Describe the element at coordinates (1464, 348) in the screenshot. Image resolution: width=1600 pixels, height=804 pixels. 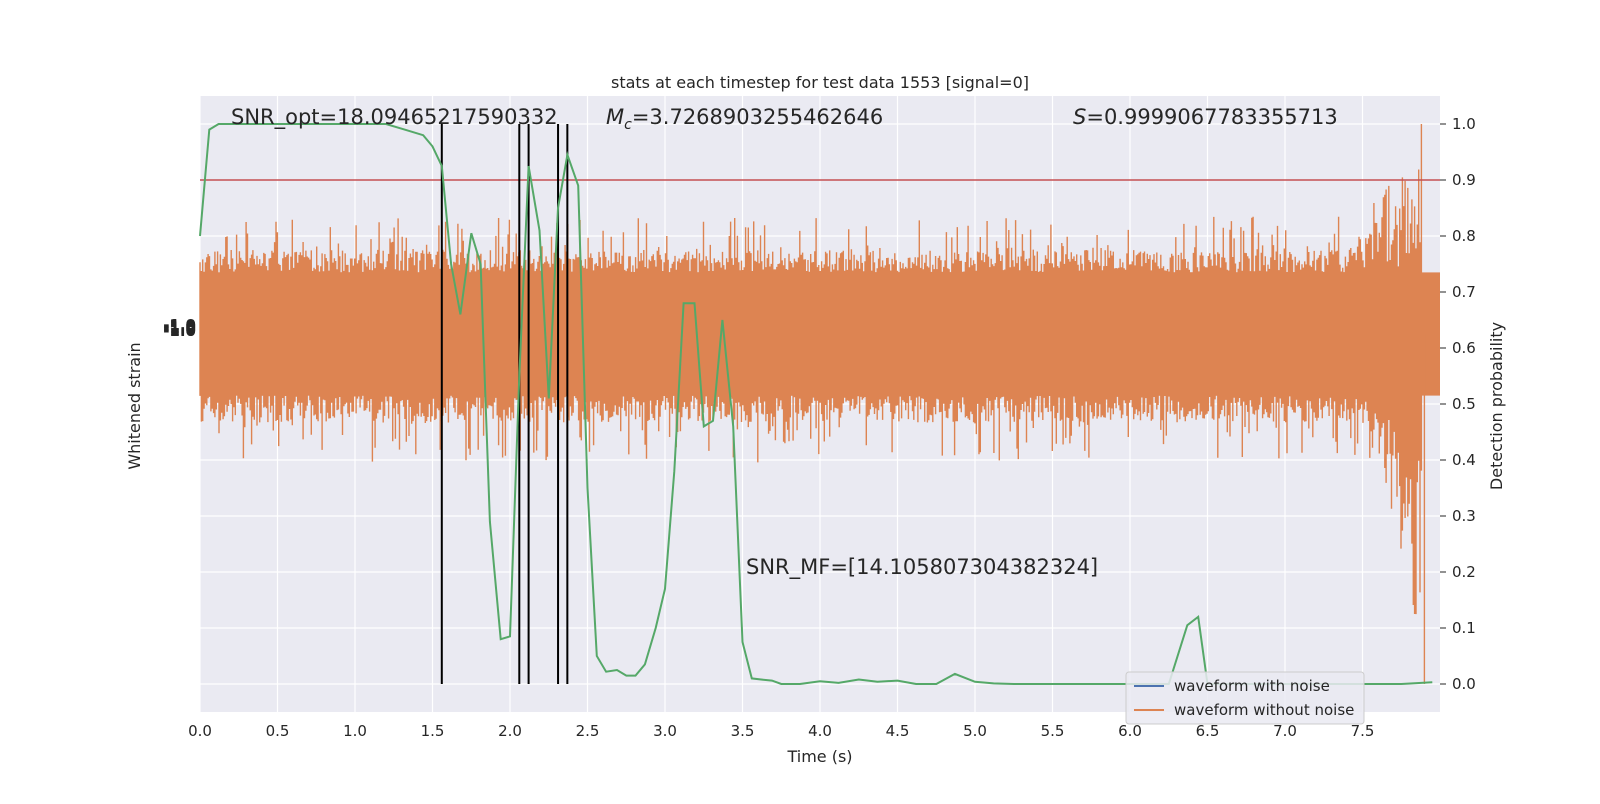
I see `y-right-tick-label: 0.6` at that location.